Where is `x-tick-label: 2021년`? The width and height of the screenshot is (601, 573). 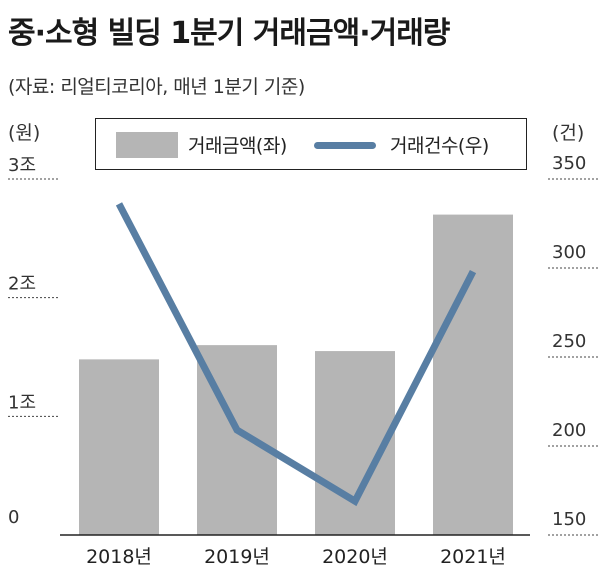
x-tick-label: 2021년 is located at coordinates (473, 557).